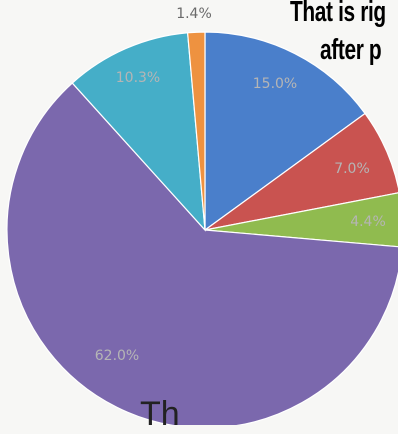  I want to click on slice-label: 4.4%, so click(368, 222).